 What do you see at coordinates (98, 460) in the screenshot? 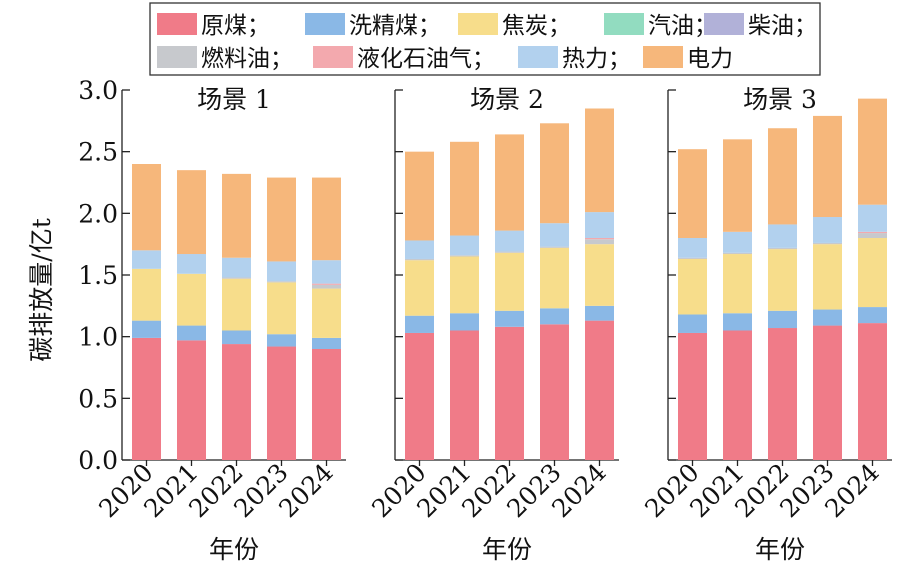
I see `y-tick-label: 0.0` at bounding box center [98, 460].